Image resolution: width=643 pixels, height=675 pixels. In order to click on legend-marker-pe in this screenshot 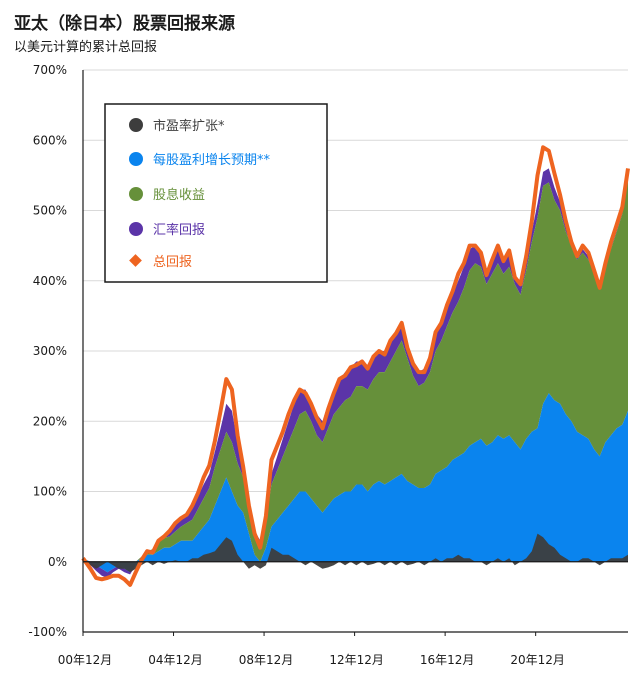, I will do `click(136, 125)`.